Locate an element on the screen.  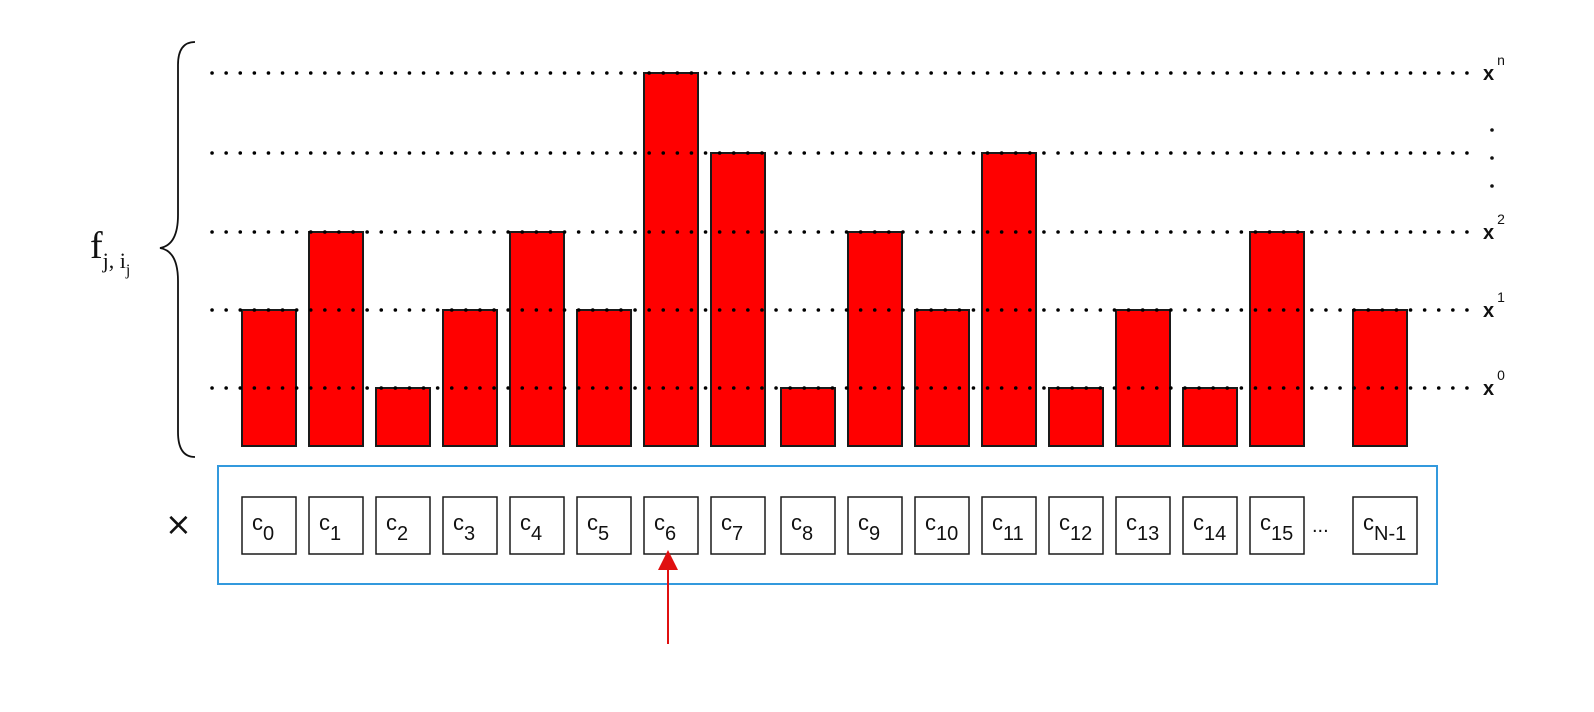
coefficient-cell: c1 is located at coordinates (336, 525).